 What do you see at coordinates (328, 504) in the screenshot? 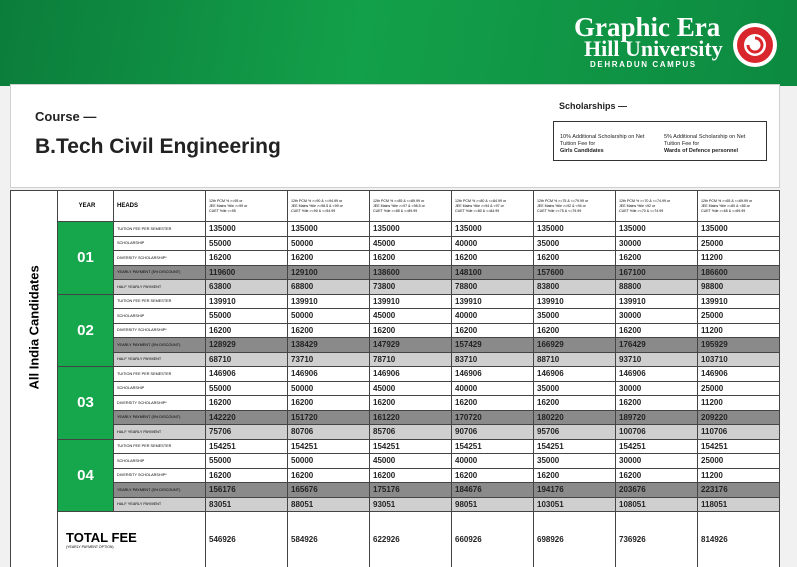
I see `fee-value: 88051` at bounding box center [328, 504].